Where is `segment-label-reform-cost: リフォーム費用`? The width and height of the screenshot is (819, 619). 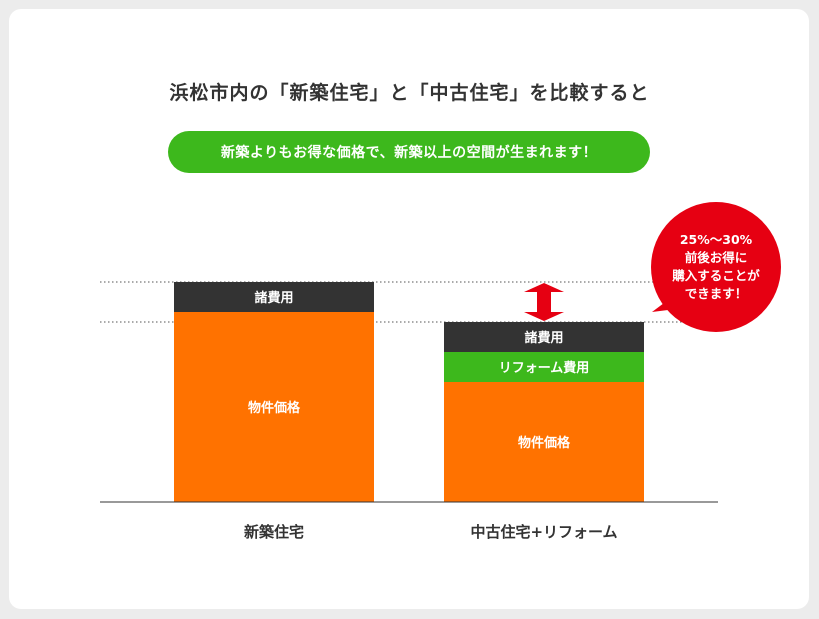
segment-label-reform-cost: リフォーム費用 is located at coordinates (544, 368).